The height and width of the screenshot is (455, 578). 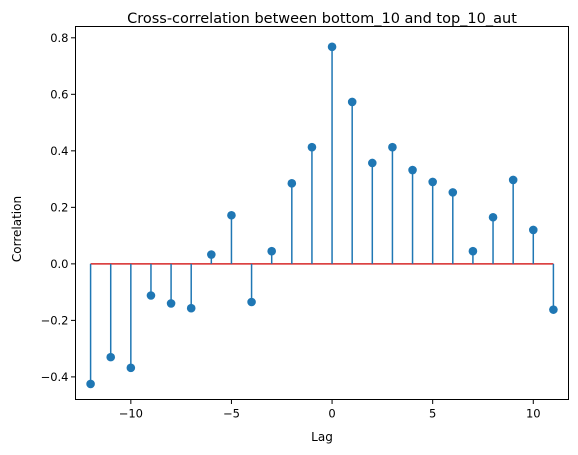 I want to click on y-tick-label: −0.2, so click(x=55, y=320).